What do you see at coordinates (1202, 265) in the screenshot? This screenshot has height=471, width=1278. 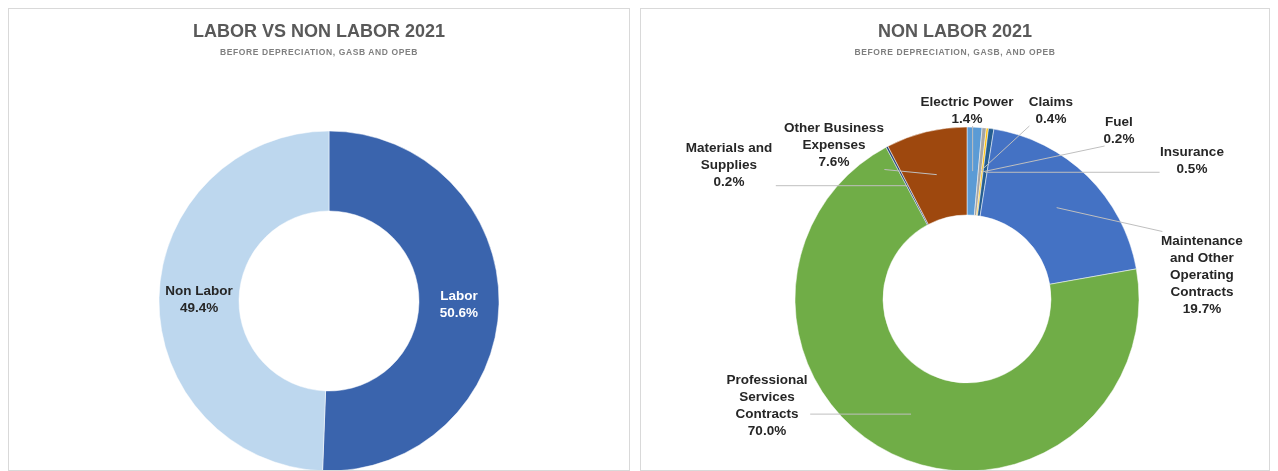 I see `slice-label: Maintenance and Other Operating Contracts` at bounding box center [1202, 265].